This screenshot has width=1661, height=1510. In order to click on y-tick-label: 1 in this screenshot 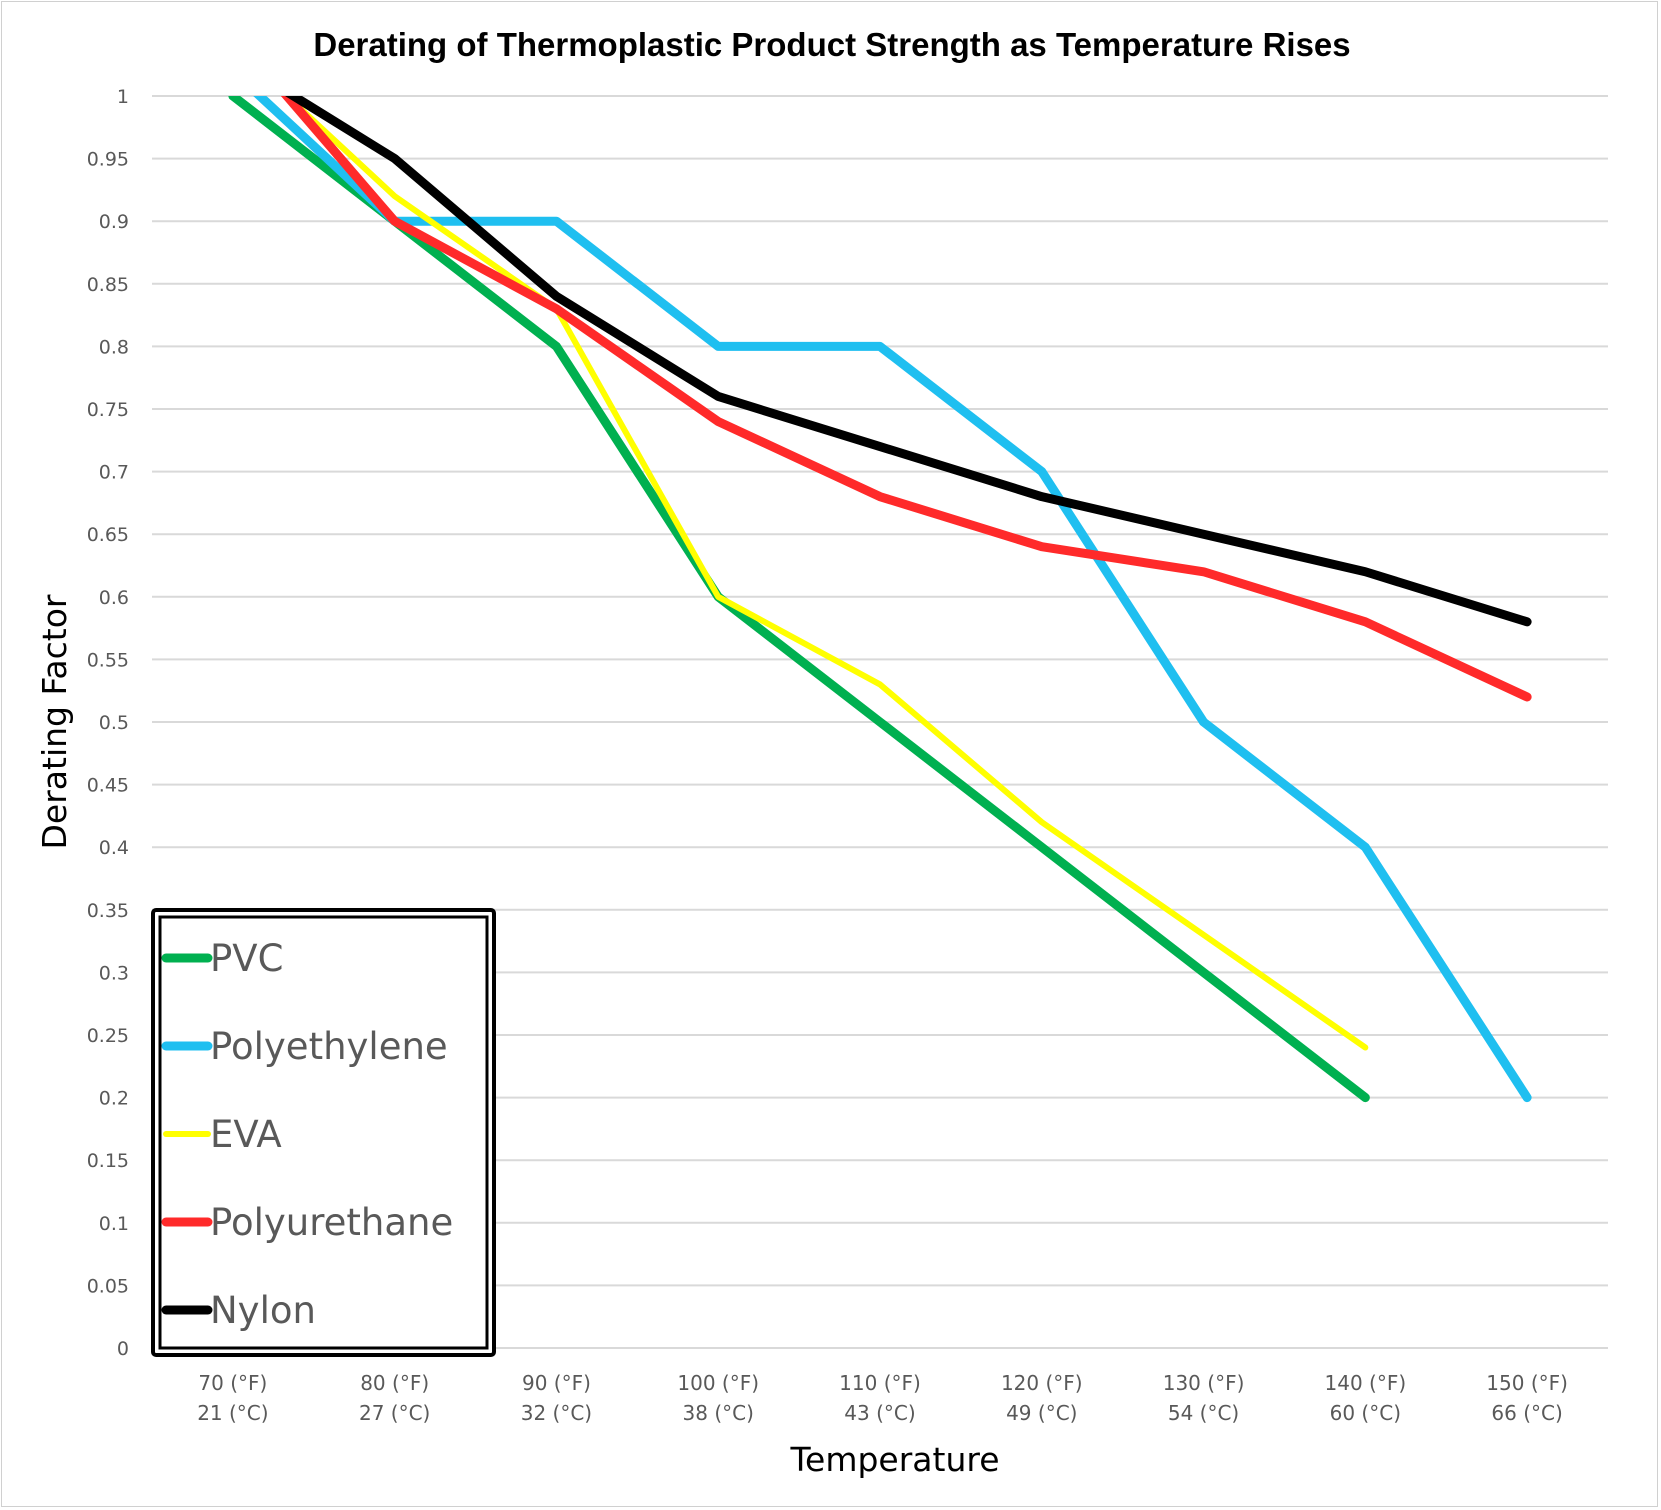, I will do `click(123, 97)`.